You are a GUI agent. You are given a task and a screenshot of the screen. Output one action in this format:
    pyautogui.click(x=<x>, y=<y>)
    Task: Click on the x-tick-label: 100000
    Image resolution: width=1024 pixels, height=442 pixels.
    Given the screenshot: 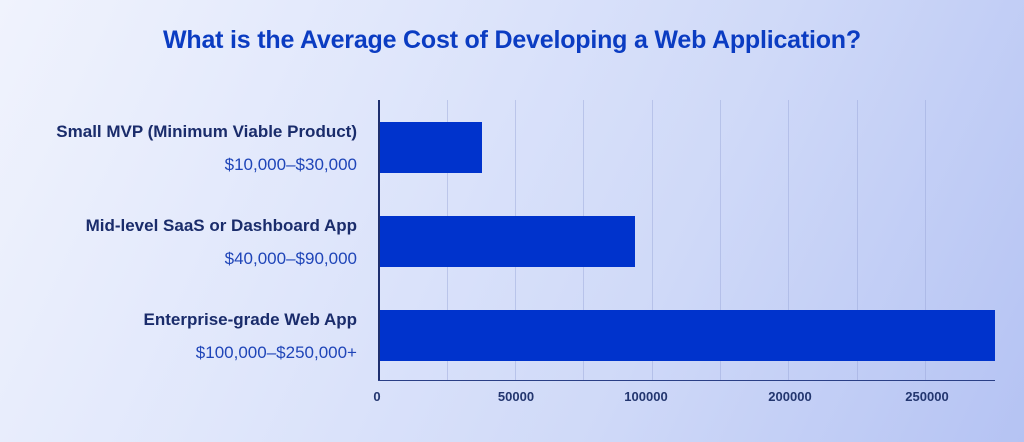 What is the action you would take?
    pyautogui.click(x=646, y=396)
    